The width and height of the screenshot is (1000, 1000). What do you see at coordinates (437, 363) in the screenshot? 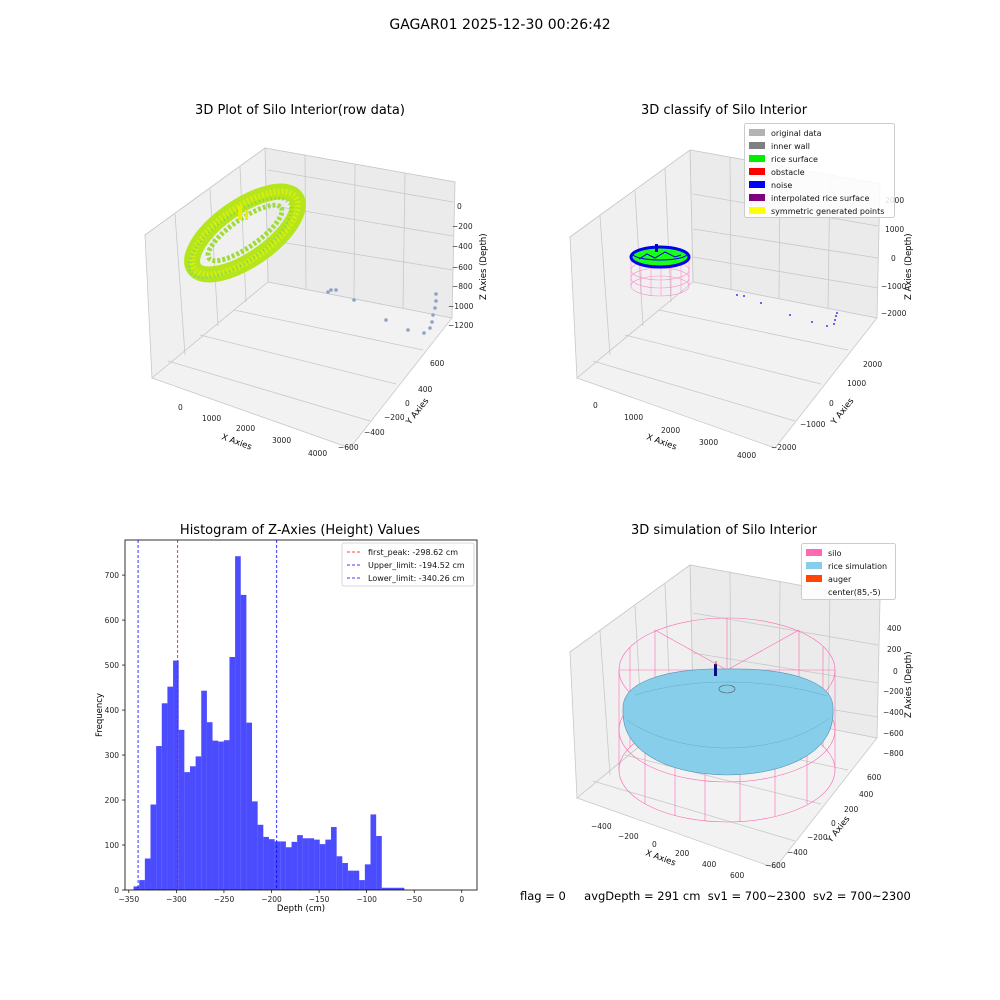
I see `p1-ytick-0: 600` at bounding box center [437, 363].